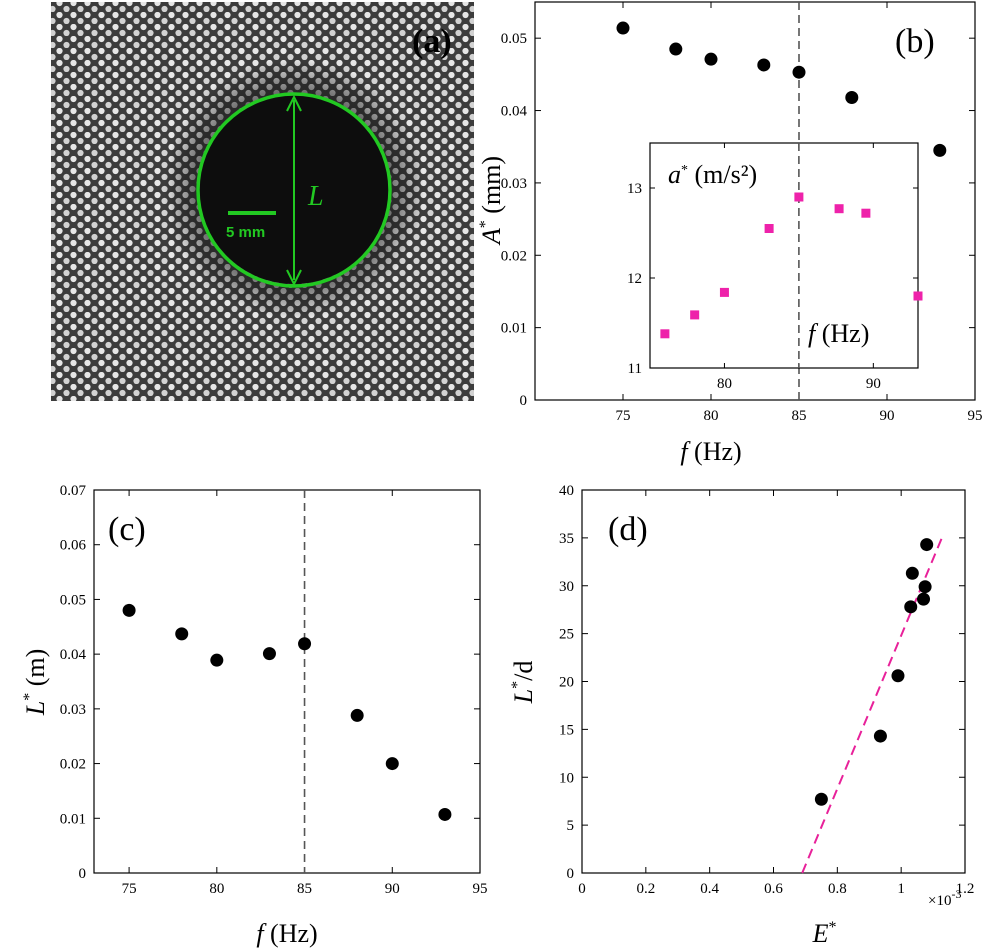  What do you see at coordinates (566, 683) in the screenshot?
I see `y-tick-label-d: 20` at bounding box center [566, 683].